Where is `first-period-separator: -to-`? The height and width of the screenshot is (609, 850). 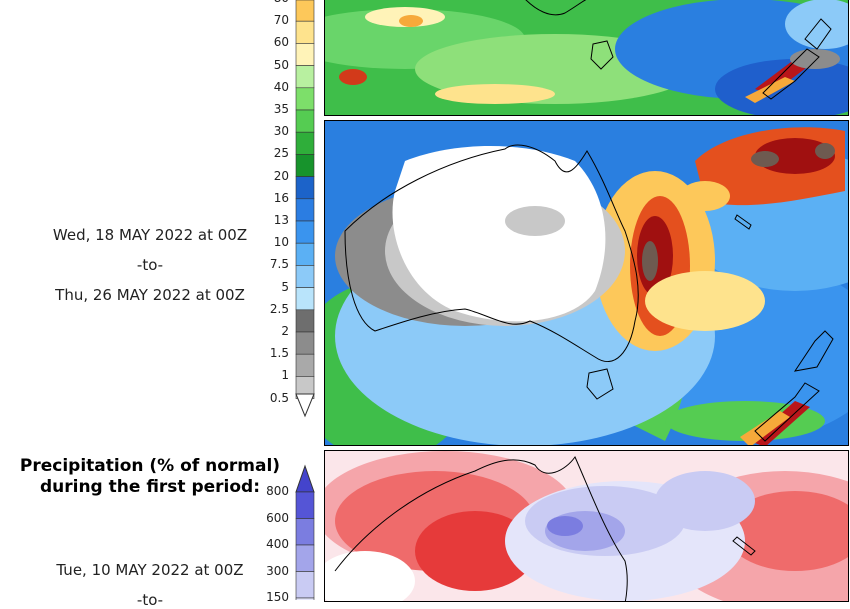
first-period-separator: -to- is located at coordinates (150, 600).